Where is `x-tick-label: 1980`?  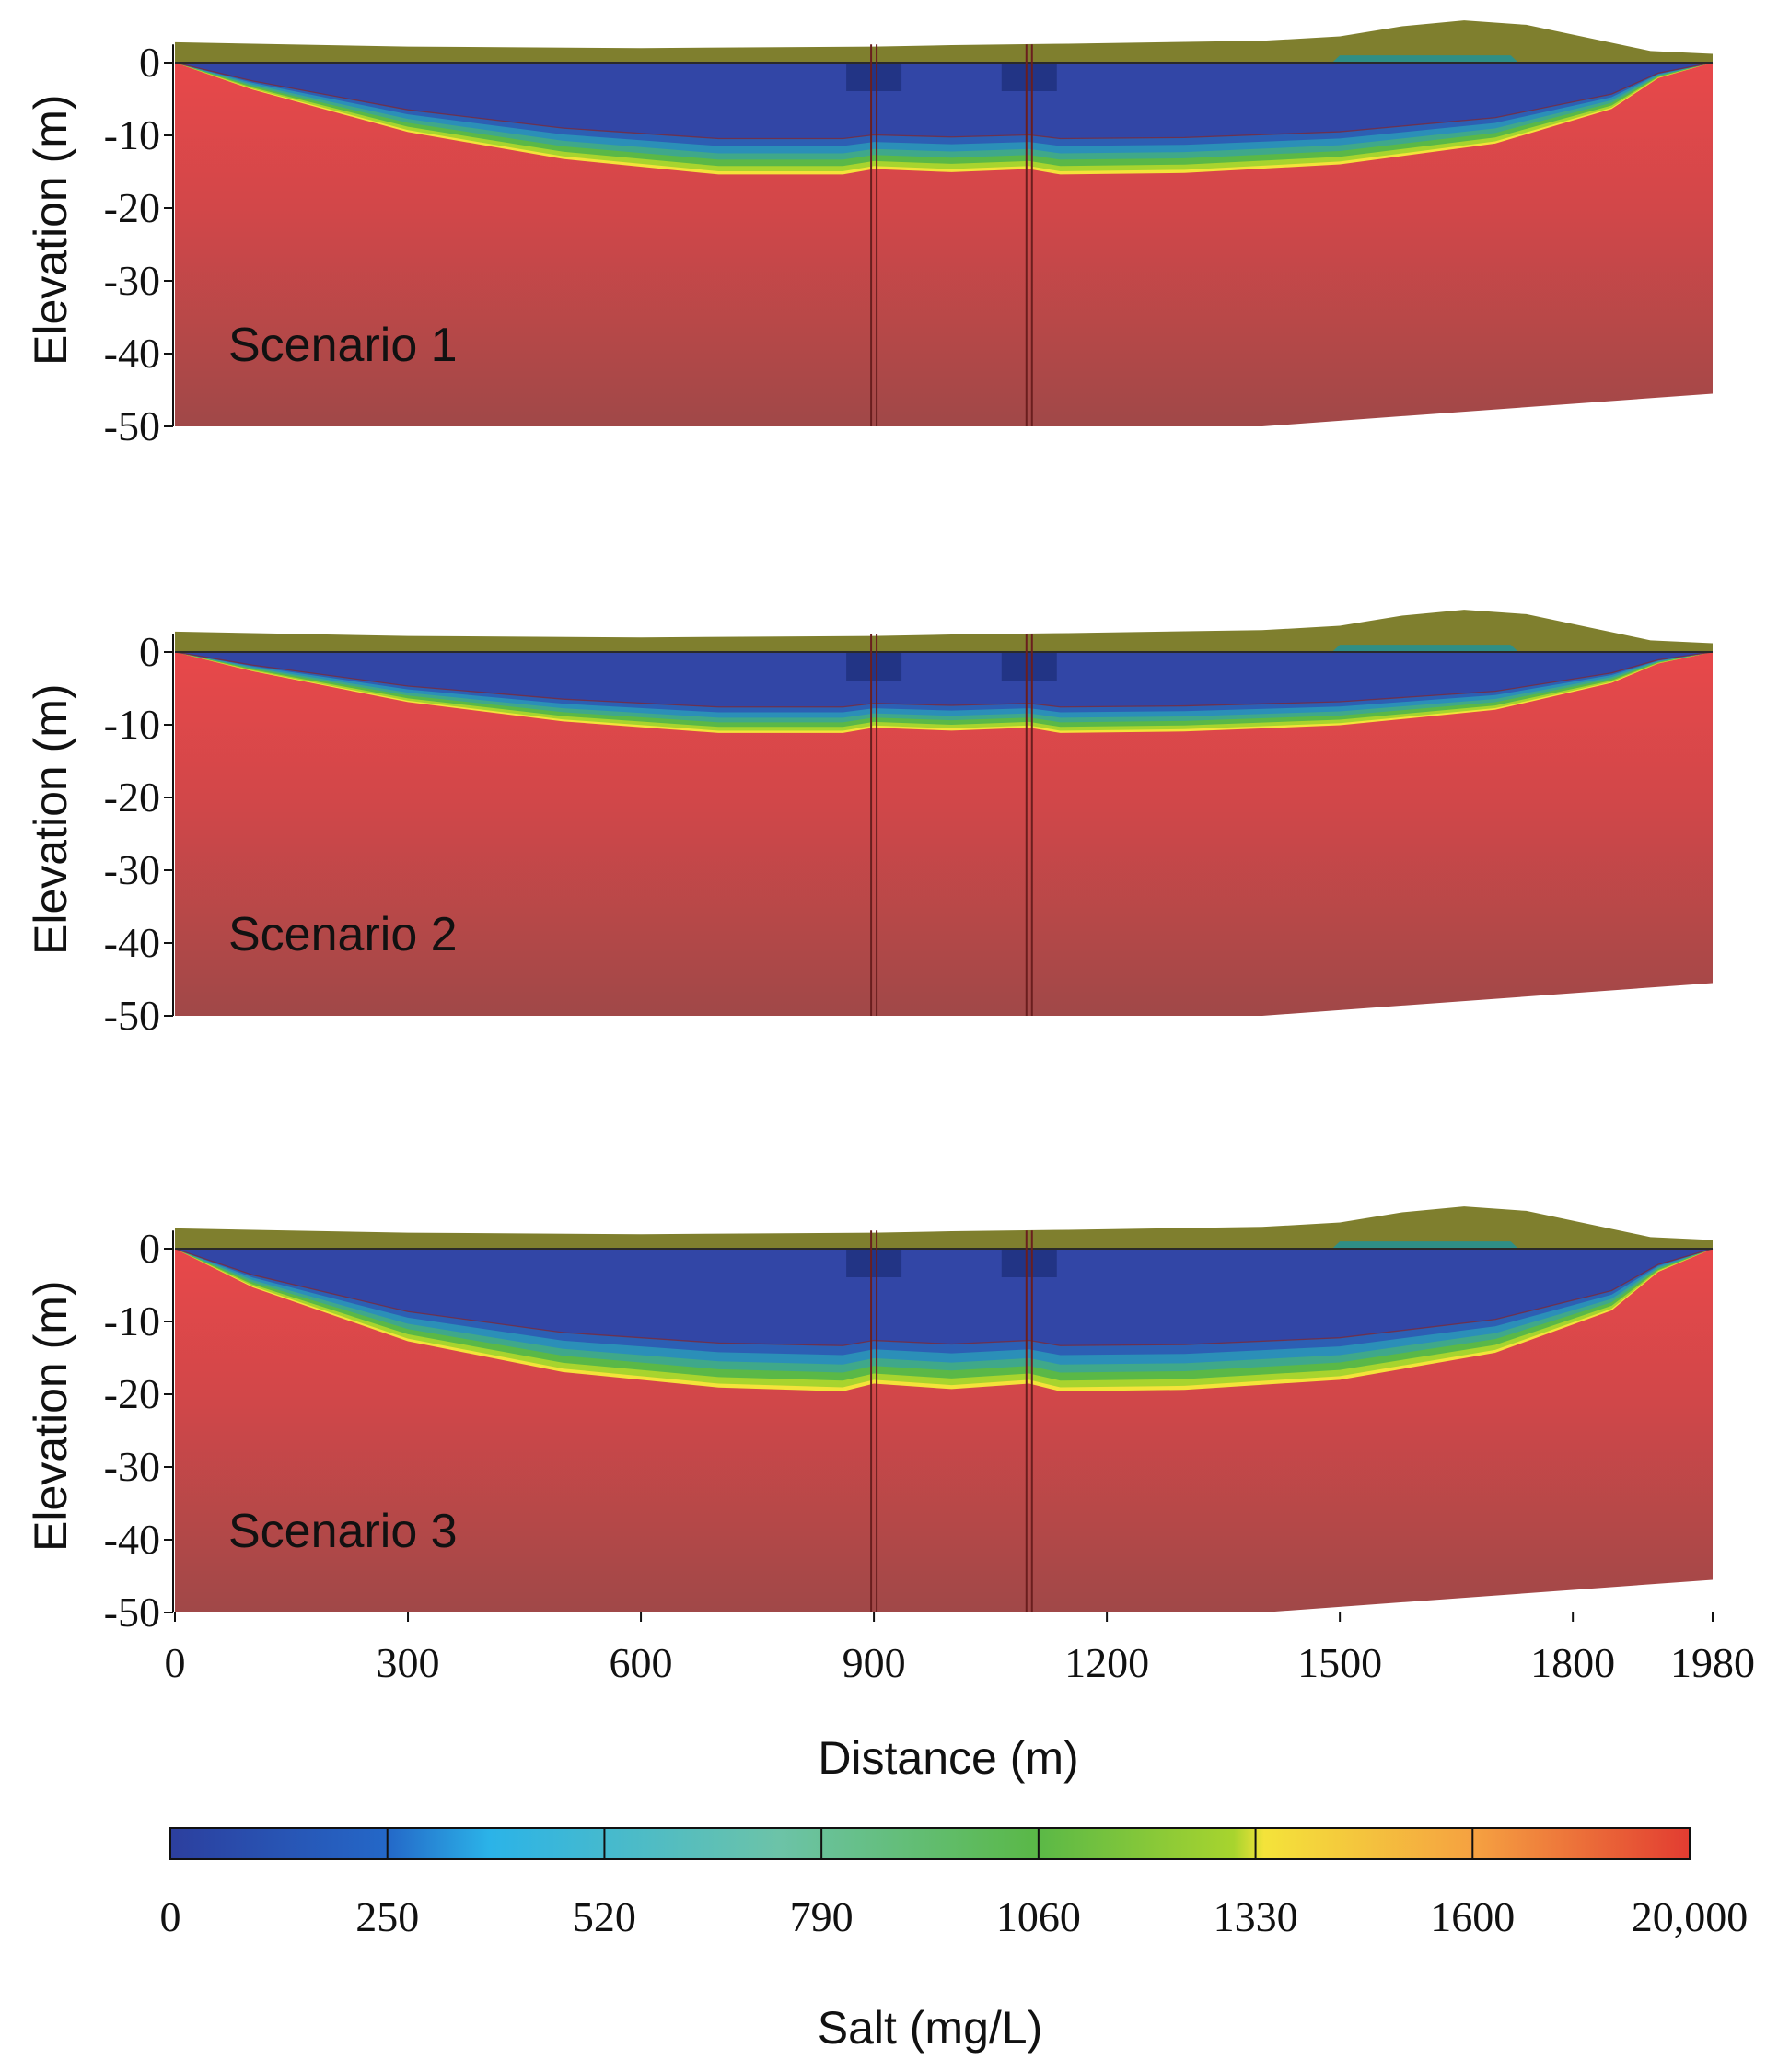
x-tick-label: 1980 is located at coordinates (1712, 1662).